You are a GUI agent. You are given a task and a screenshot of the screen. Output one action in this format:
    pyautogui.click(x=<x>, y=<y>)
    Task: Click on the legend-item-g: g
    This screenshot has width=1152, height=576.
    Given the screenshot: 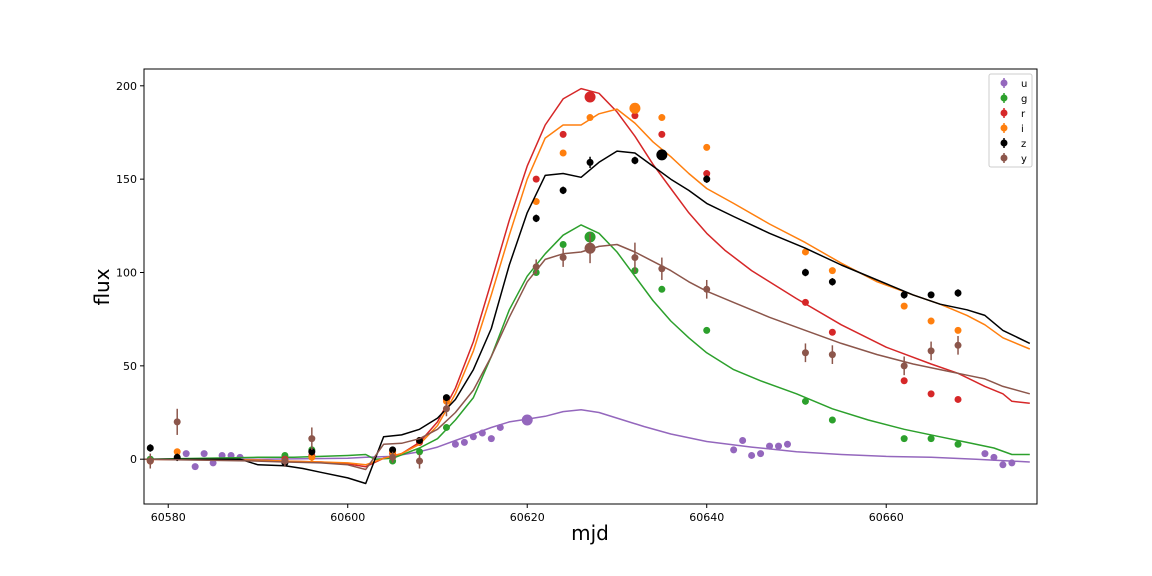 What is the action you would take?
    pyautogui.click(x=1013, y=99)
    